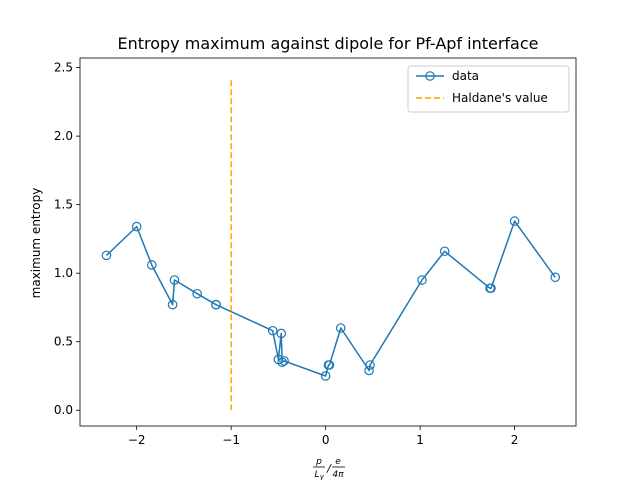  What do you see at coordinates (465, 76) in the screenshot?
I see `legend-label-data: data` at bounding box center [465, 76].